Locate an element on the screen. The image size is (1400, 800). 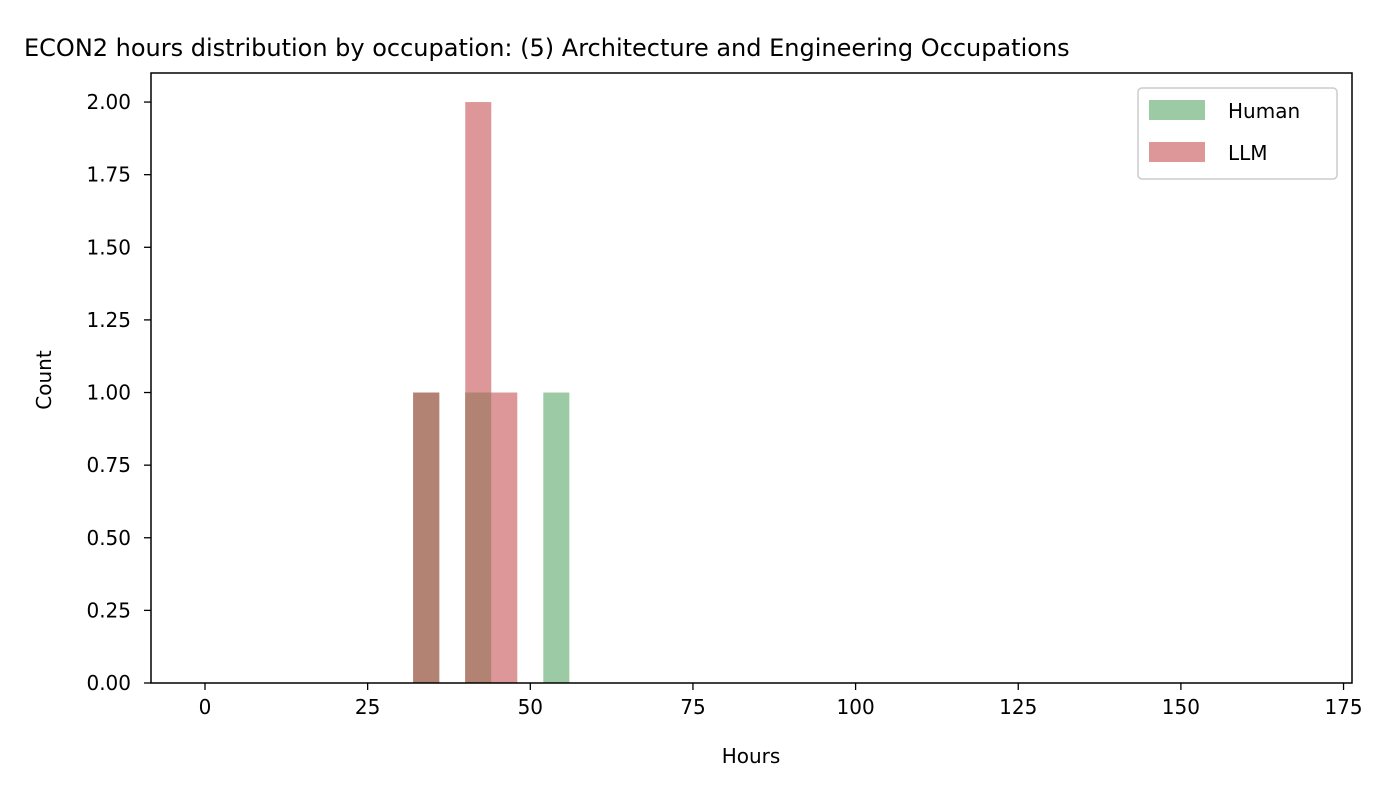
bars-layer is located at coordinates (491, 393).